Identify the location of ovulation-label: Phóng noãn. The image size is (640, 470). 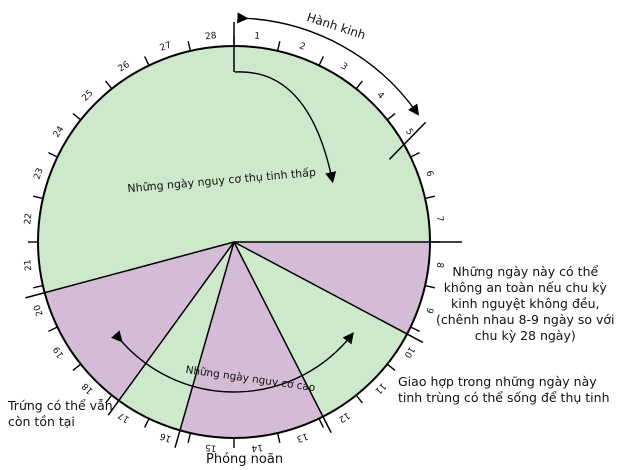
(245, 459).